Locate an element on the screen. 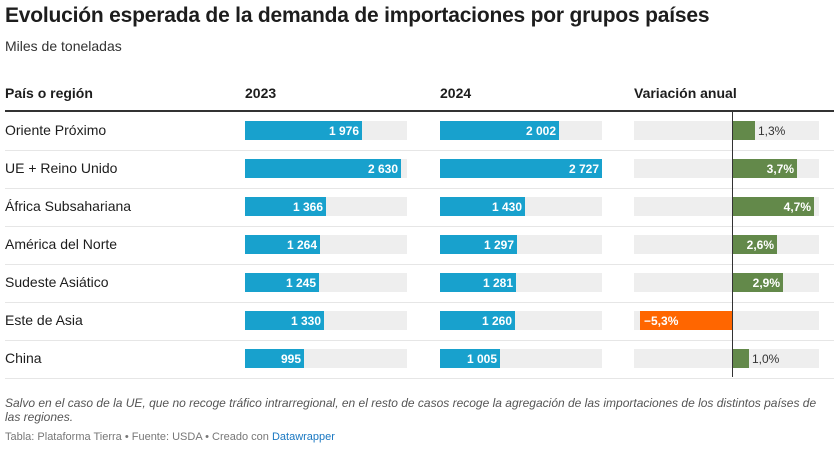 The image size is (839, 453). bar-track-2024: 1 005 is located at coordinates (521, 358).